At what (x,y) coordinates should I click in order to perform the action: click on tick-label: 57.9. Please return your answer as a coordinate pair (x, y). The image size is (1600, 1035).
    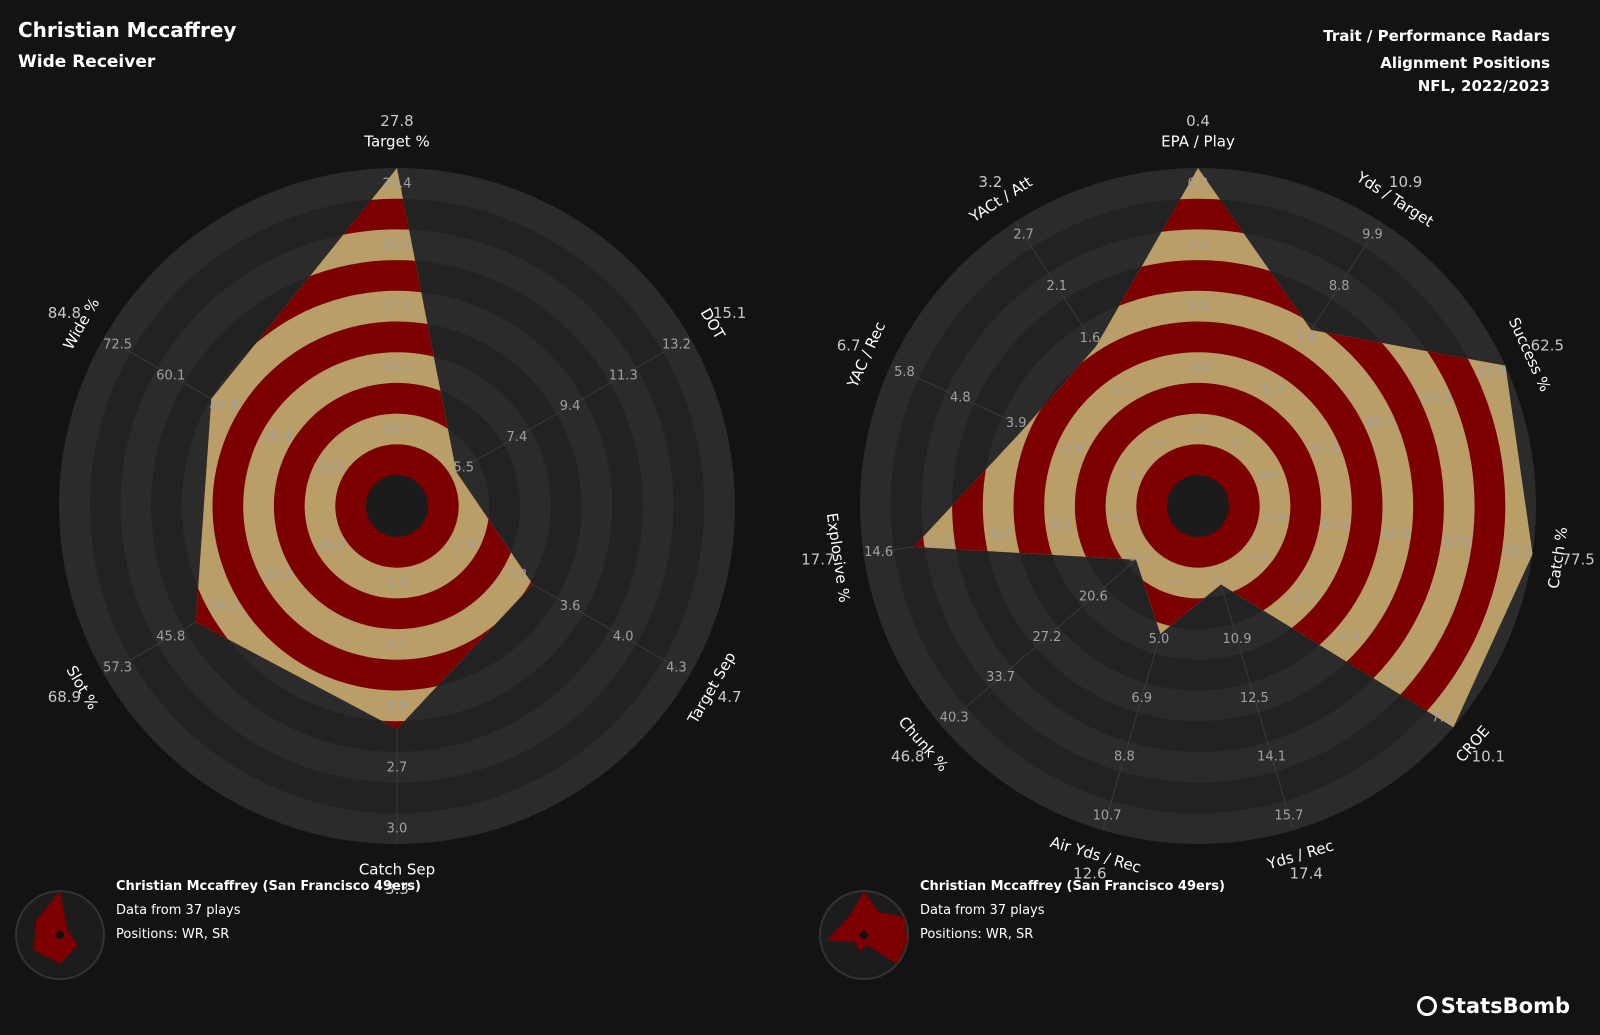
    Looking at the image, I should click on (1491, 372).